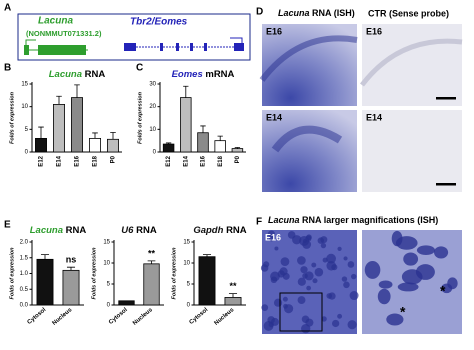 The width and height of the screenshot is (474, 350). Describe the element at coordinates (316, 13) in the screenshot. I see `panel-title: Lacuna RNA (ISH)` at that location.